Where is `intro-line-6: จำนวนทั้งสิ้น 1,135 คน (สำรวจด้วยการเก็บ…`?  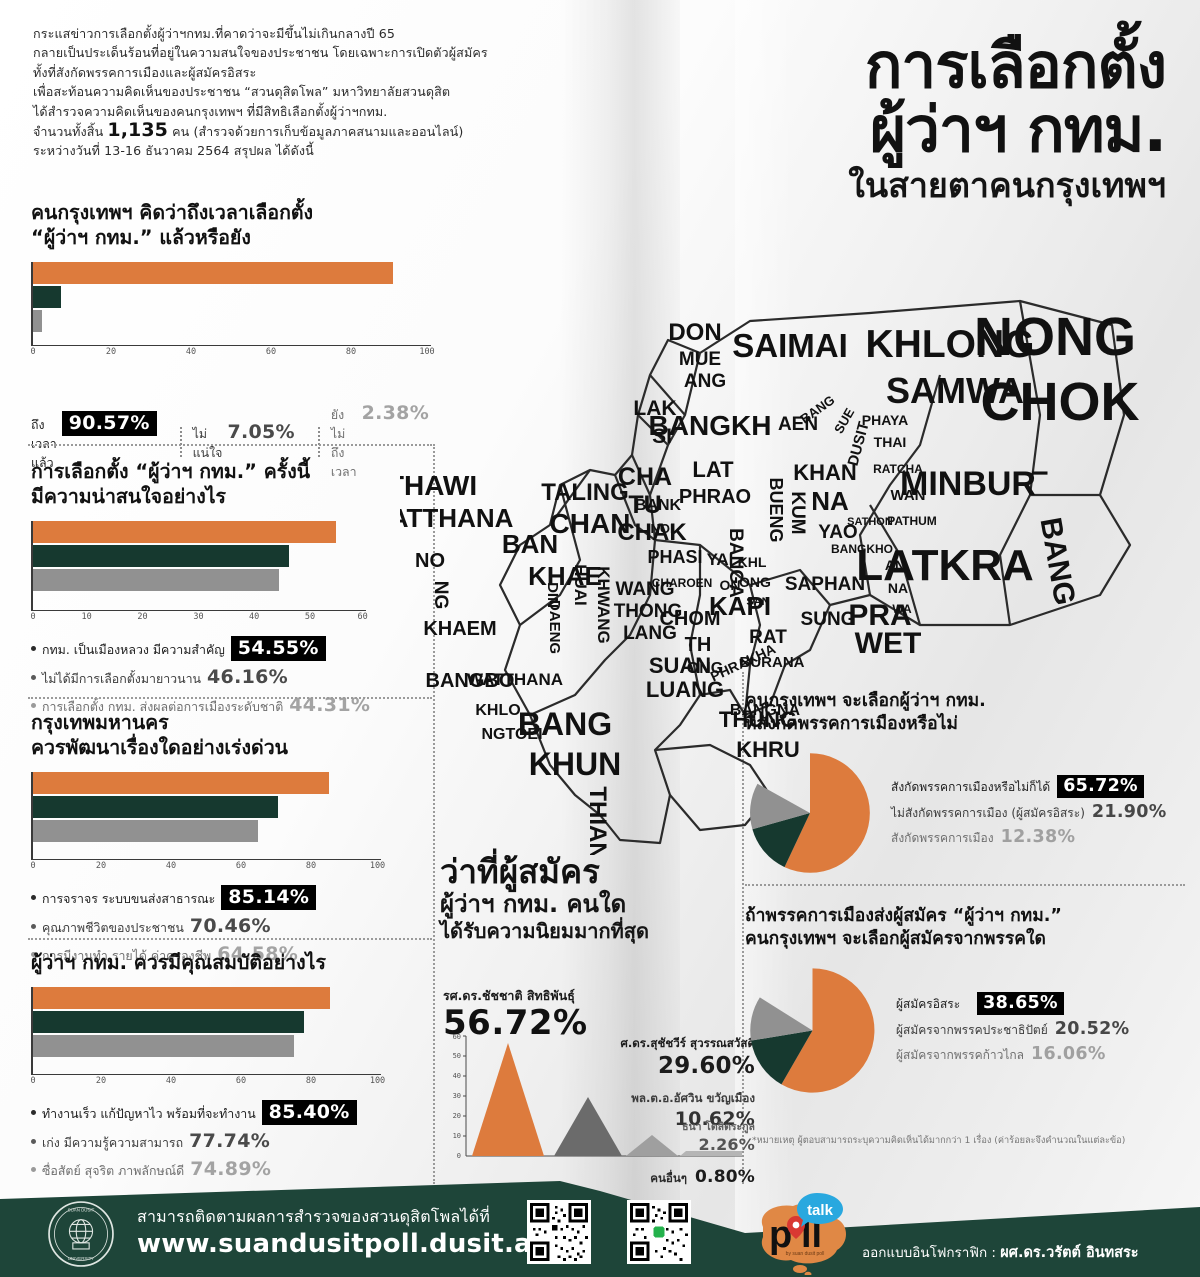
intro-line-6: จำนวนทั้งสิ้น 1,135 คน (สำรวจด้วยการเก็บ… is located at coordinates (313, 130).